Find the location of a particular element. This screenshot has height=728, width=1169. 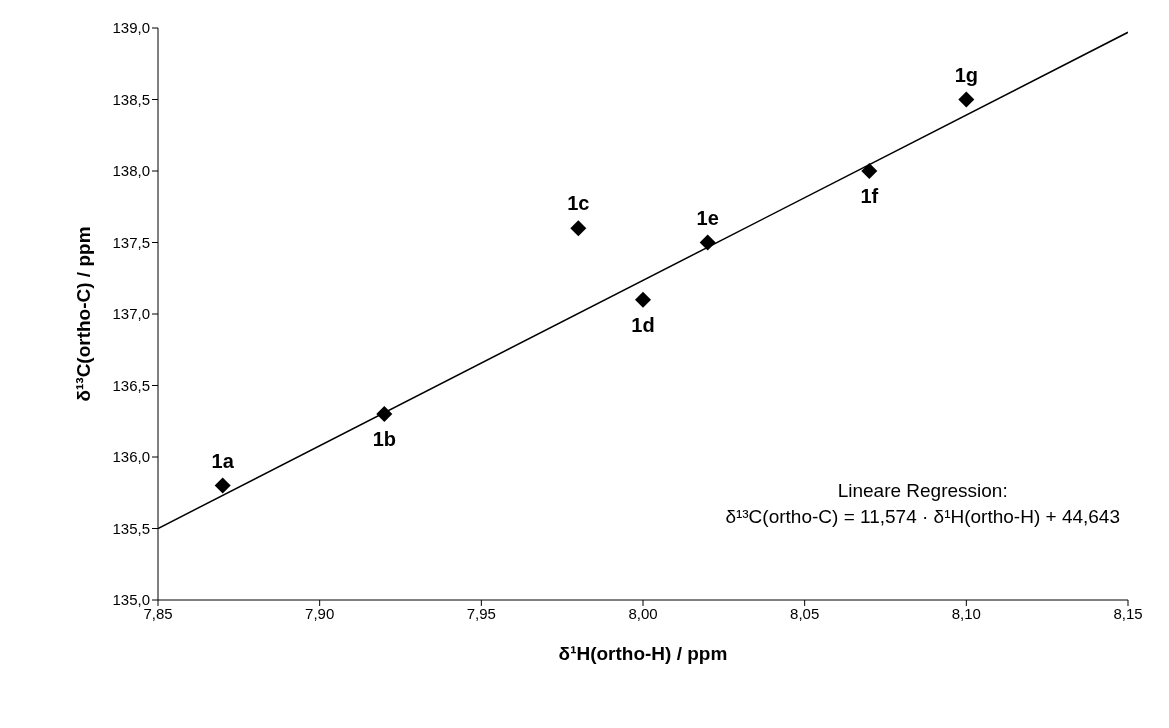

y-axis-title: δ¹³C(ortho-C) / ppm is located at coordinates (83, 314).